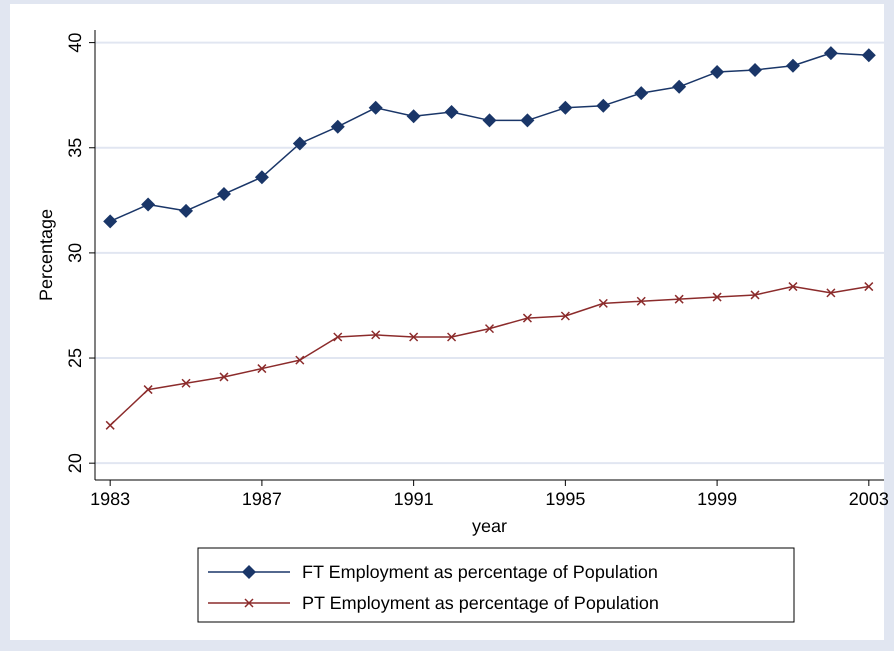 Image resolution: width=894 pixels, height=651 pixels. Describe the element at coordinates (565, 499) in the screenshot. I see `x-tick-label: 1995` at that location.